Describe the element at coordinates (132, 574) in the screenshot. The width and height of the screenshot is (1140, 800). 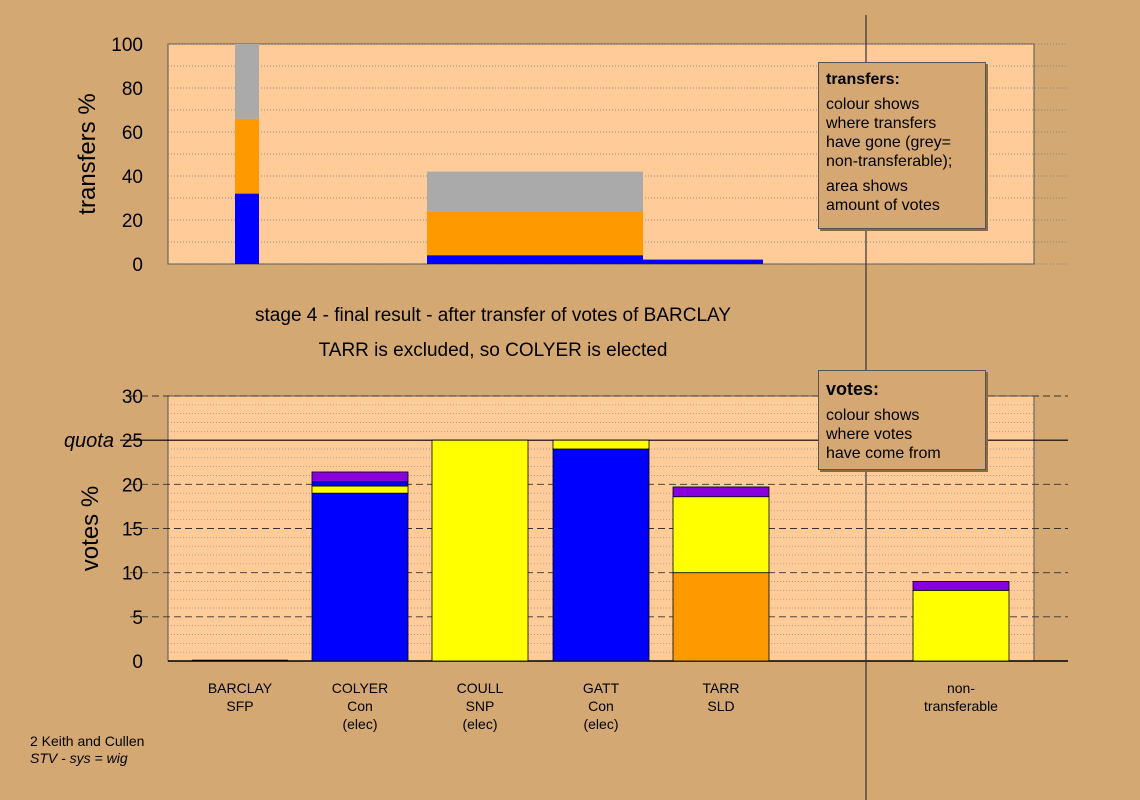
I see `votes-tick-label: 10` at that location.